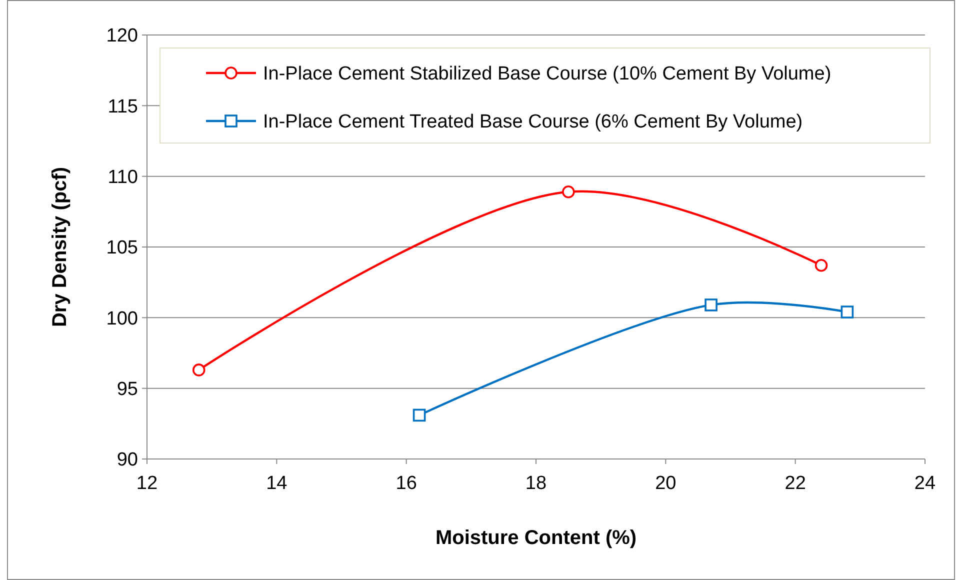  I want to click on x-tick-label: 16, so click(406, 483).